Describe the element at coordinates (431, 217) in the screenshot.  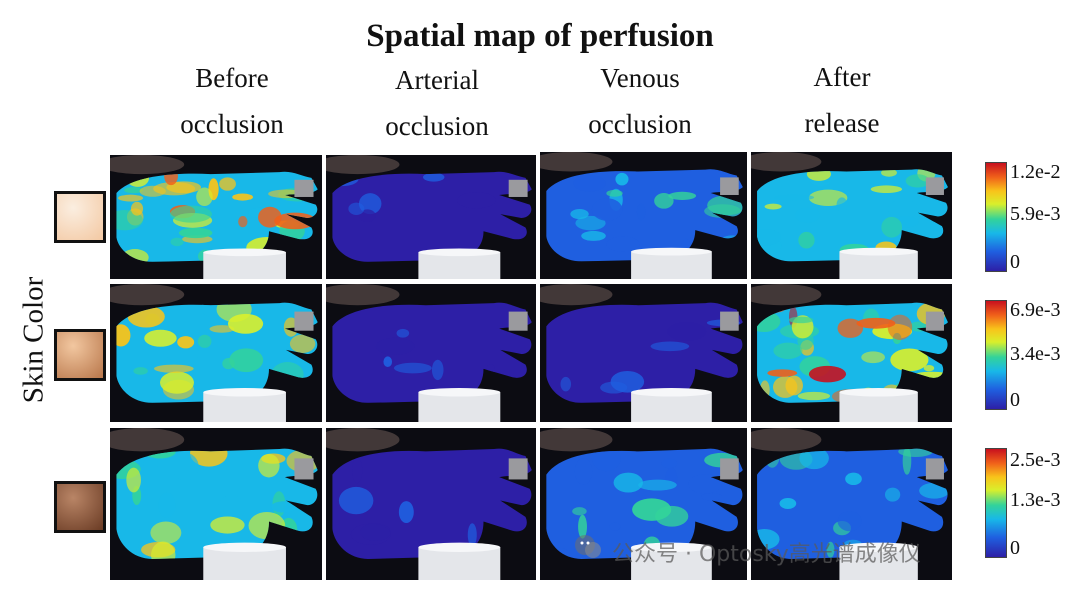
I see `perfusion-map-light-arterial-occlusion` at that location.